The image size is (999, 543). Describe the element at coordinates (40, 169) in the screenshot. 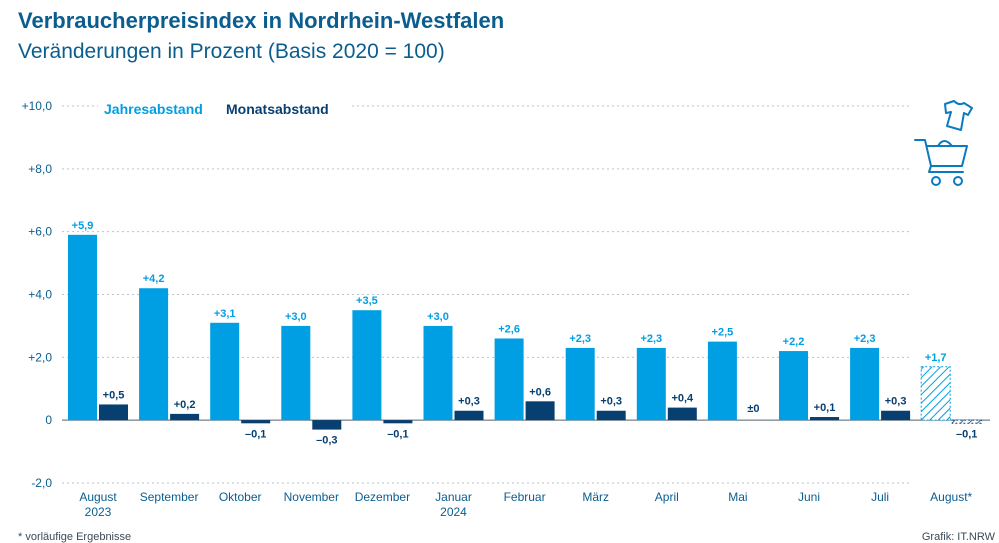

I see `y-tick-label: +8,0` at that location.